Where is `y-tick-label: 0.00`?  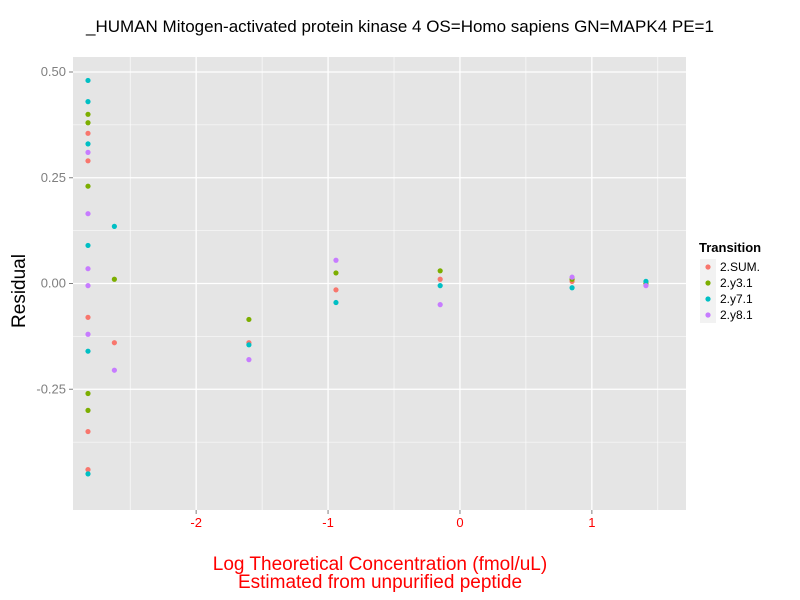
y-tick-label: 0.00 is located at coordinates (53, 283).